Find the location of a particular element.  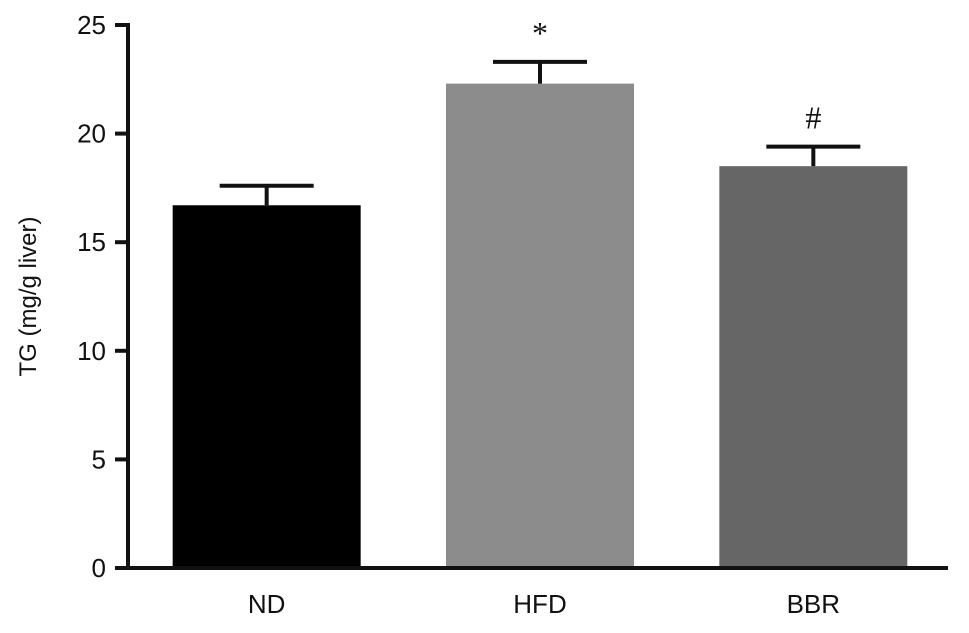

x-category-label: BBR is located at coordinates (813, 604).